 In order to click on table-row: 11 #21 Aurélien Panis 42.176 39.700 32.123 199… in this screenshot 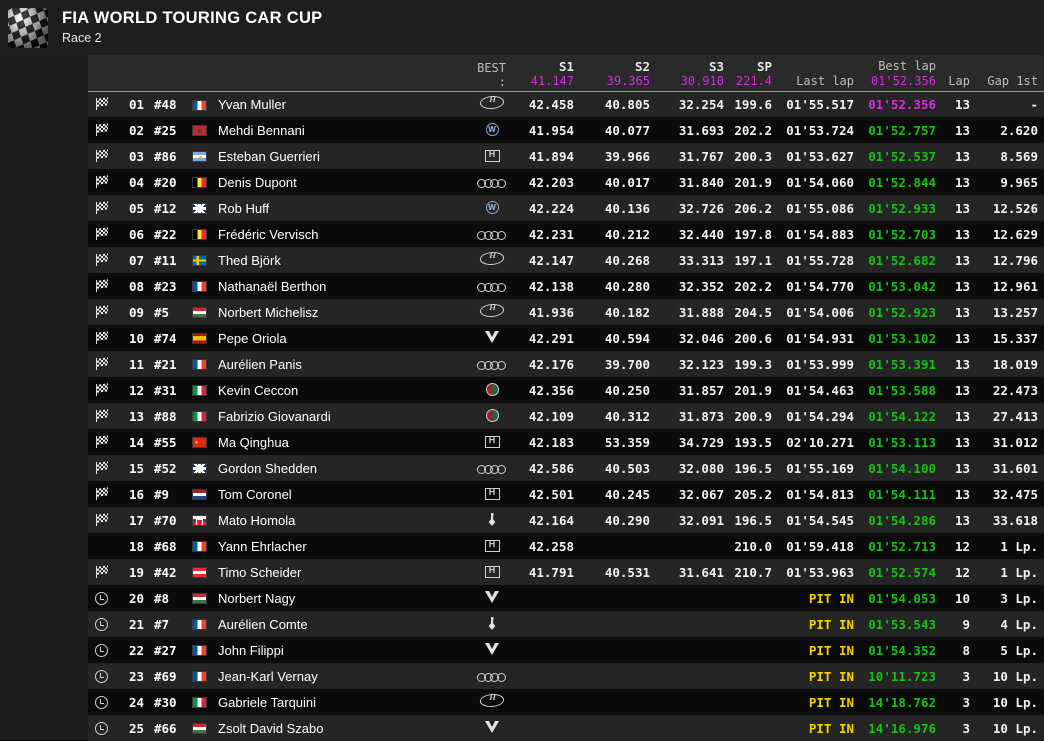, I will do `click(566, 364)`.